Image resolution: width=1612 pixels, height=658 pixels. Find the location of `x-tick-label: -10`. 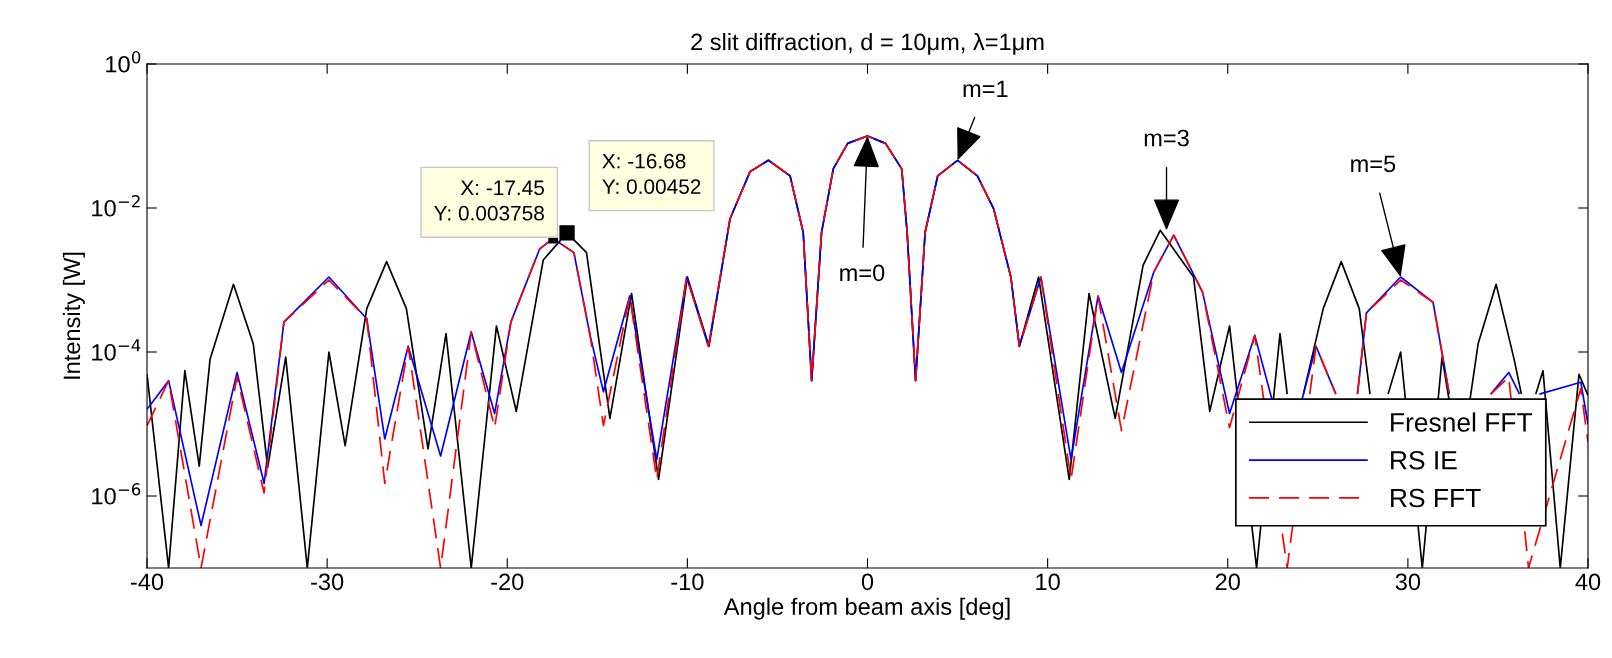

x-tick-label: -10 is located at coordinates (687, 582).